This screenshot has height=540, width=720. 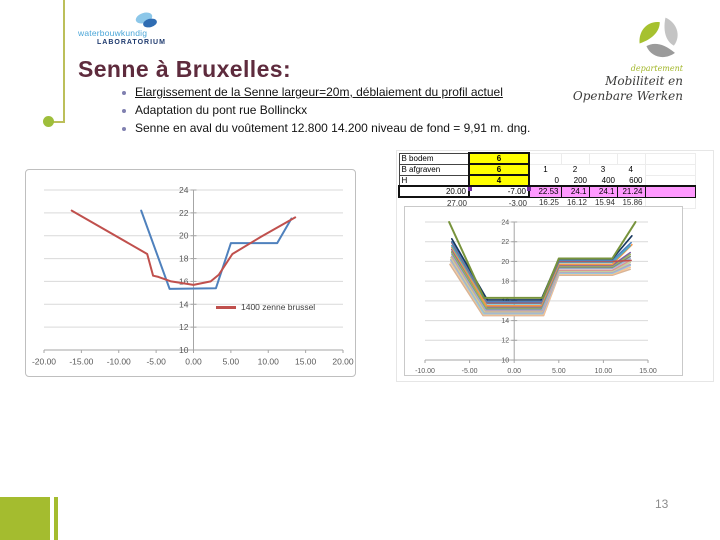 I want to click on cell-b-afgraven: B afgraven, so click(x=434, y=169).